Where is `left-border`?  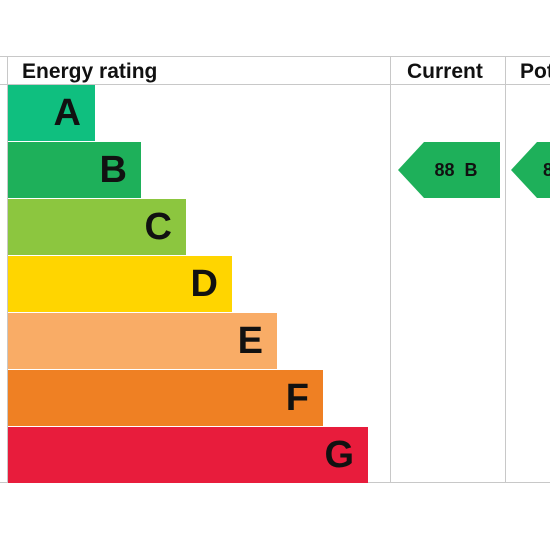
left-border is located at coordinates (7, 269).